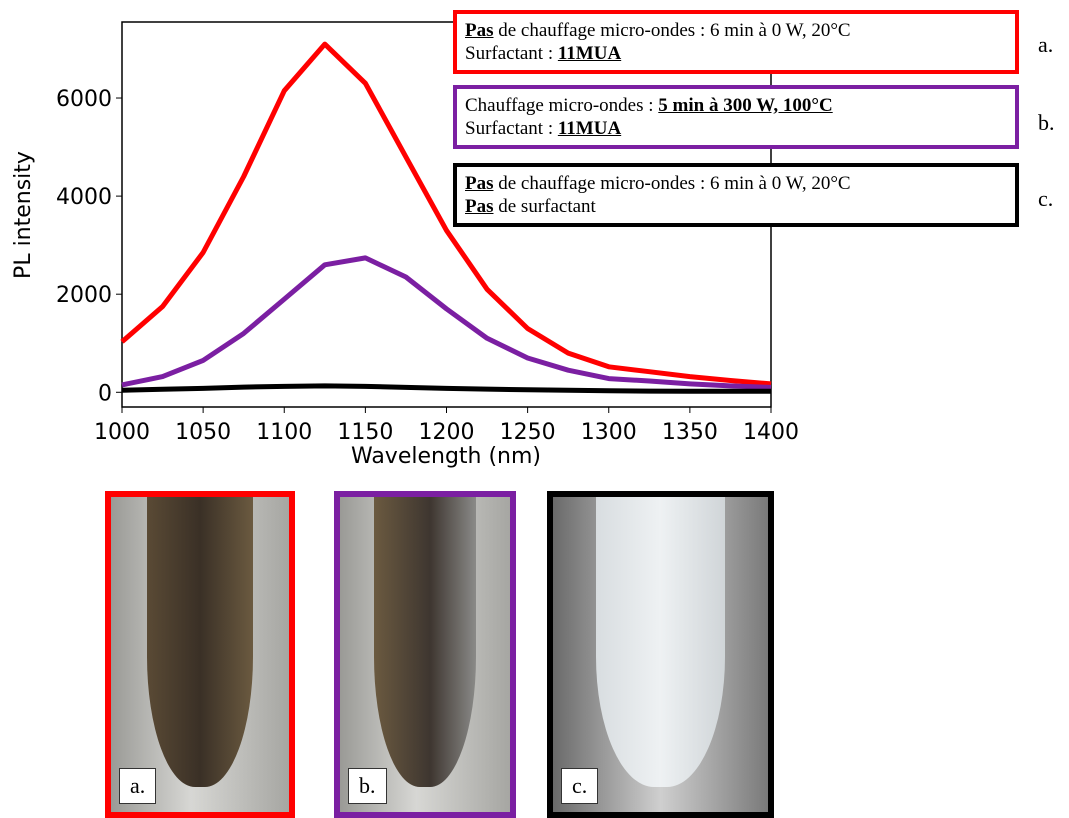 The image size is (1069, 818). Describe the element at coordinates (528, 432) in the screenshot. I see `x-tick-label: 1250` at that location.